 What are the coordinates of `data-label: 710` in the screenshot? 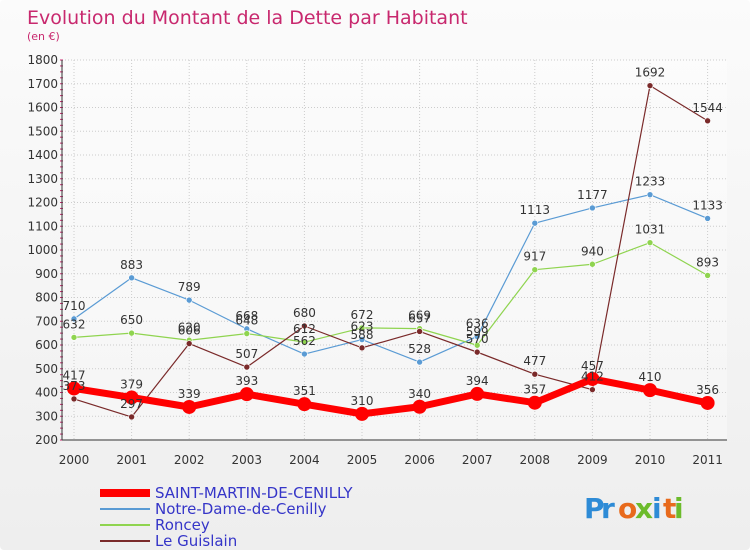 It's located at (74, 306).